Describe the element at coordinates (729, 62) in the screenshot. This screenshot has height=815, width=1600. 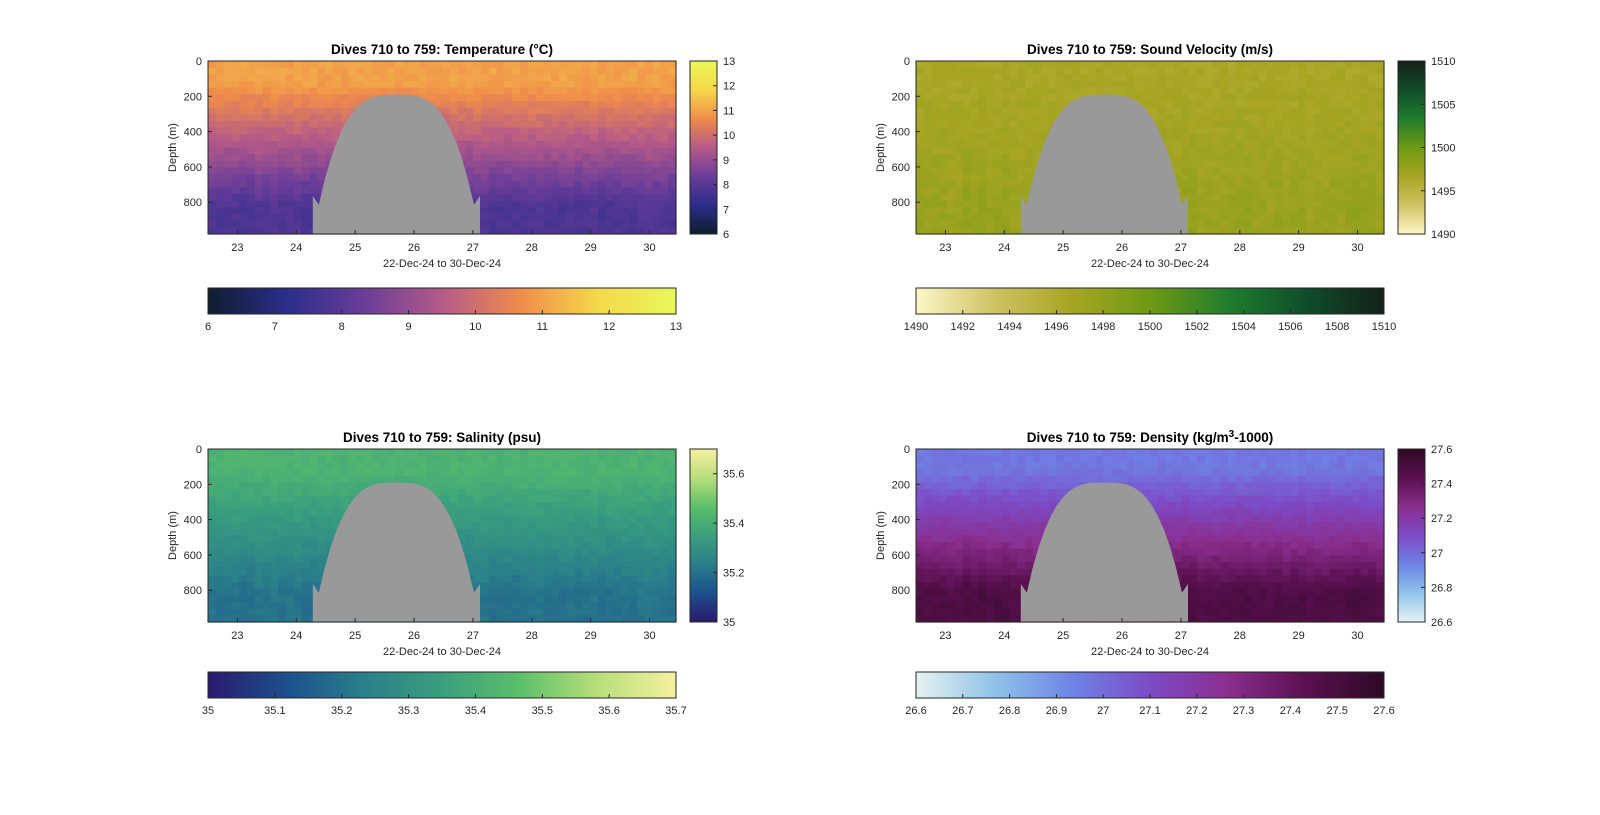
I see `colorbar-tick-label: 13` at that location.